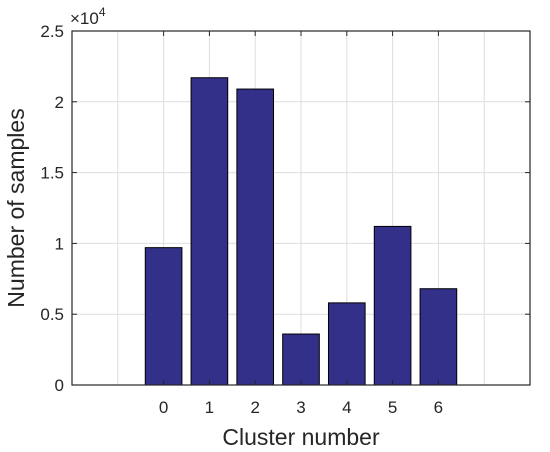  Describe the element at coordinates (59, 102) in the screenshot. I see `y-tick-label: 2` at that location.